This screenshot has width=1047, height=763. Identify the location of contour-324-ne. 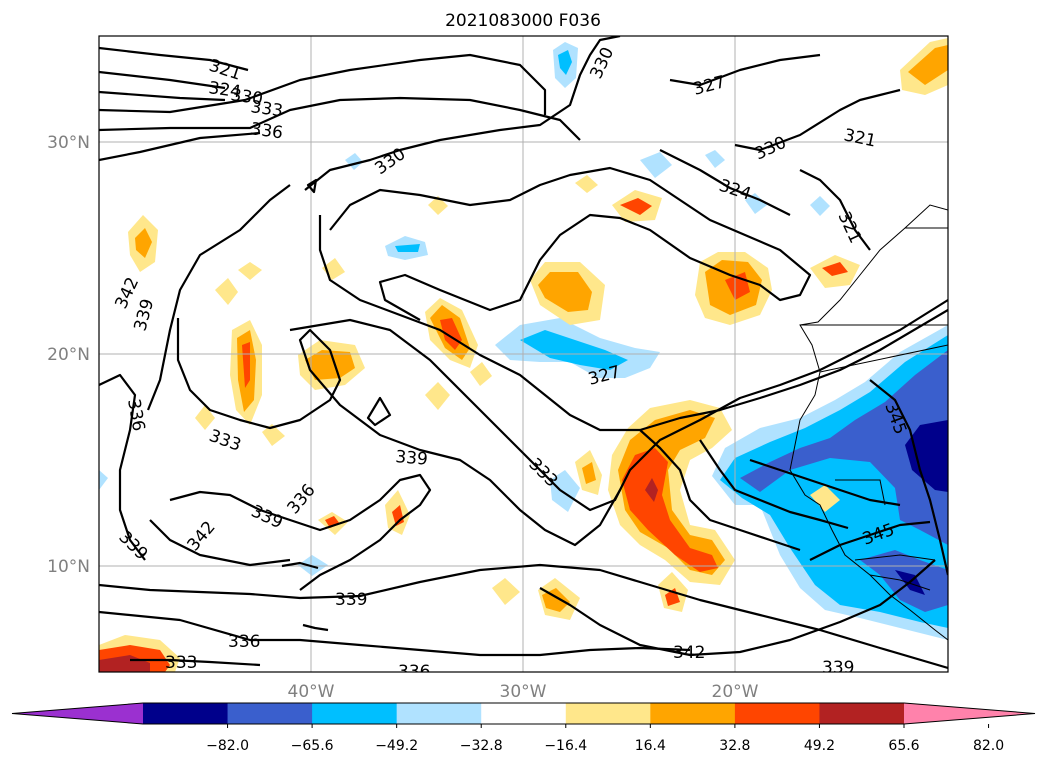
(725, 182).